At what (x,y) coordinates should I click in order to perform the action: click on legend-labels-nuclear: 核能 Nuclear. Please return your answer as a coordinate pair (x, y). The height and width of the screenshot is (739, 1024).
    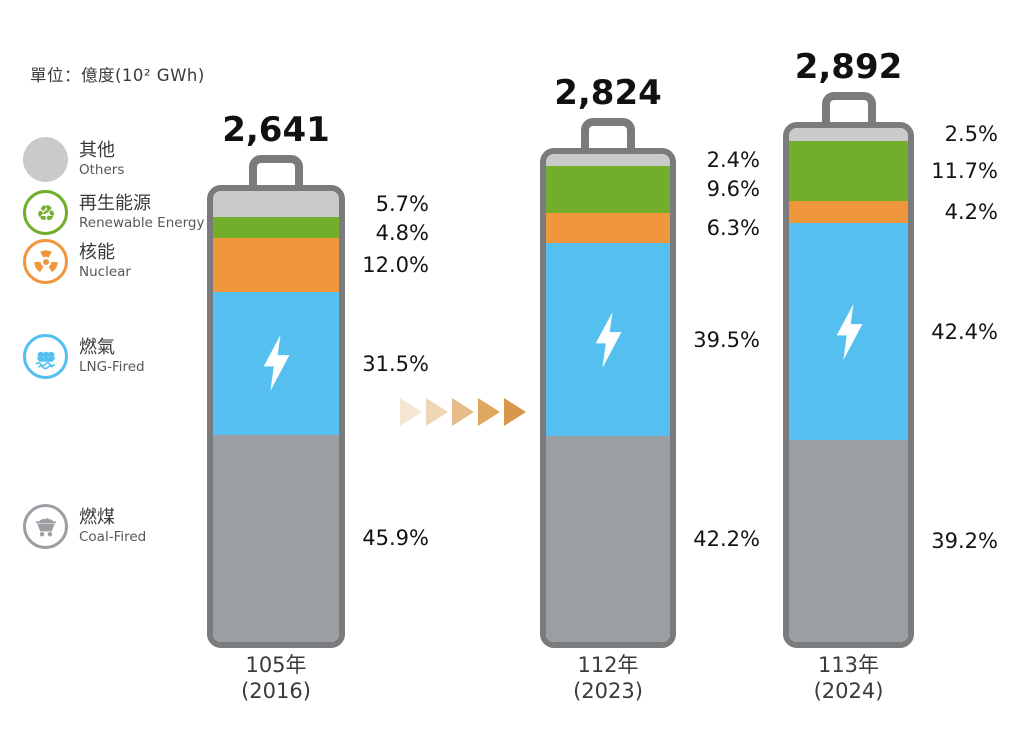
    Looking at the image, I should click on (105, 261).